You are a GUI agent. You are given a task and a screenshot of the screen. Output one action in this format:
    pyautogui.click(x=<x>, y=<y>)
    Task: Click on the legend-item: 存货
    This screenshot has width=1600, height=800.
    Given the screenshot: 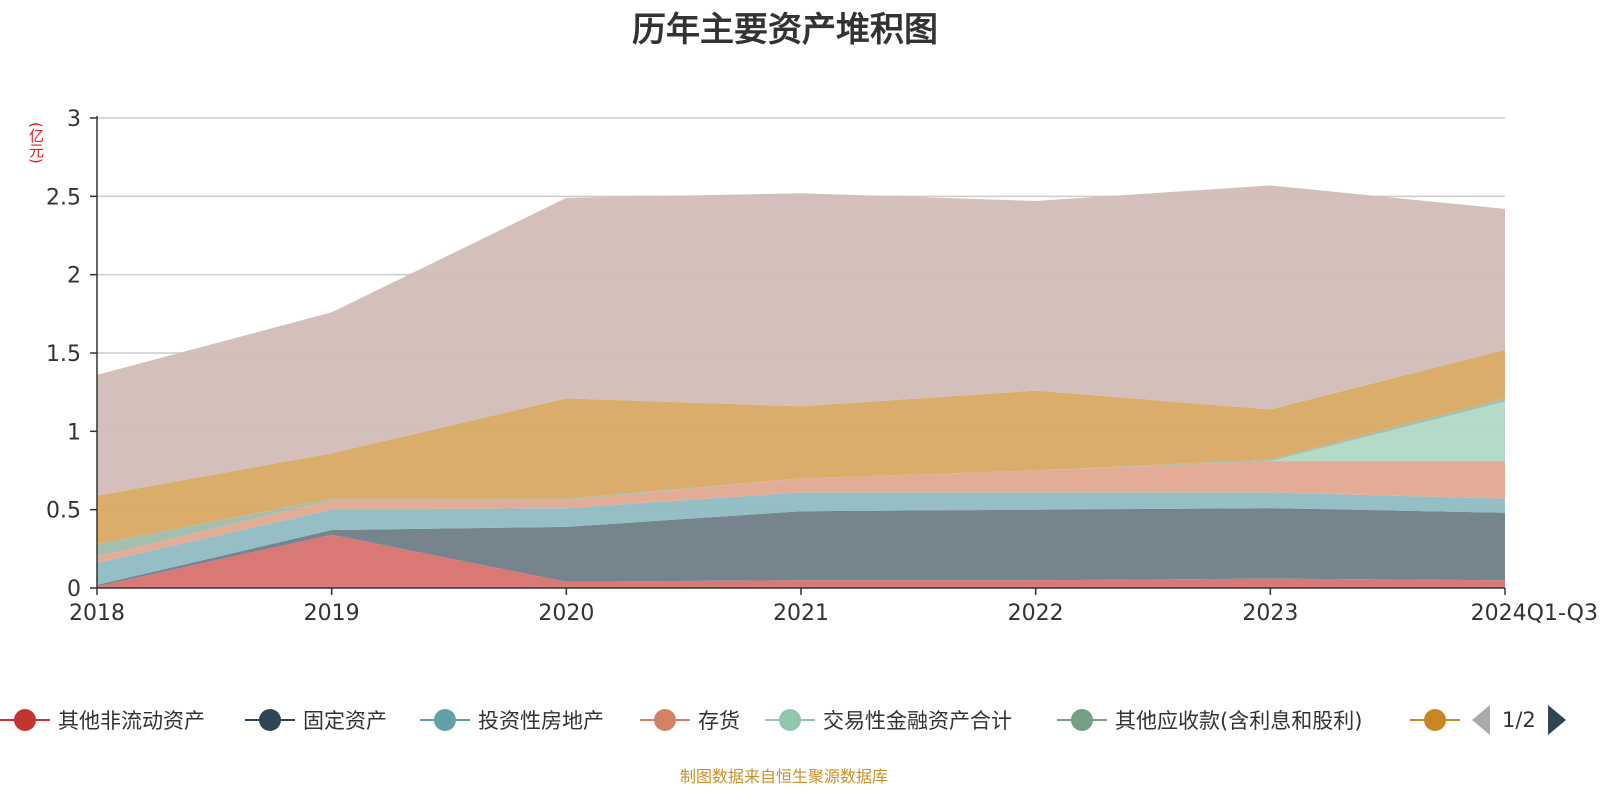 What is the action you would take?
    pyautogui.click(x=690, y=720)
    